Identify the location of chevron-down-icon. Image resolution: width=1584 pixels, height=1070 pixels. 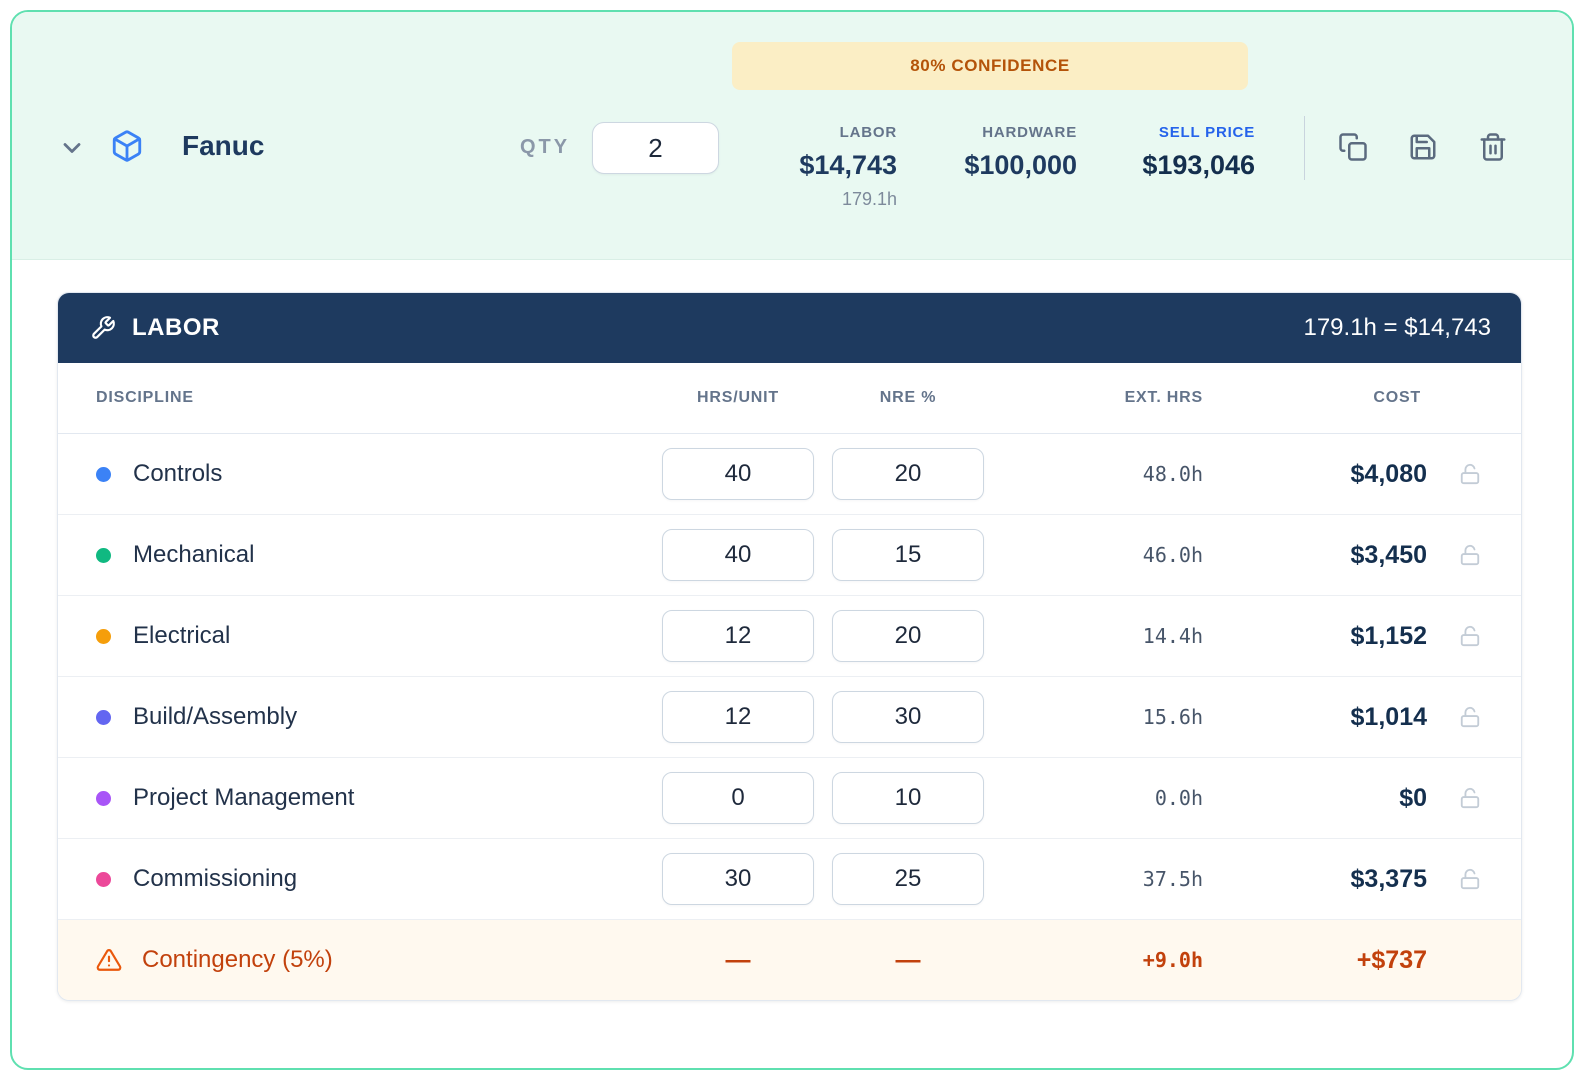
(72, 148).